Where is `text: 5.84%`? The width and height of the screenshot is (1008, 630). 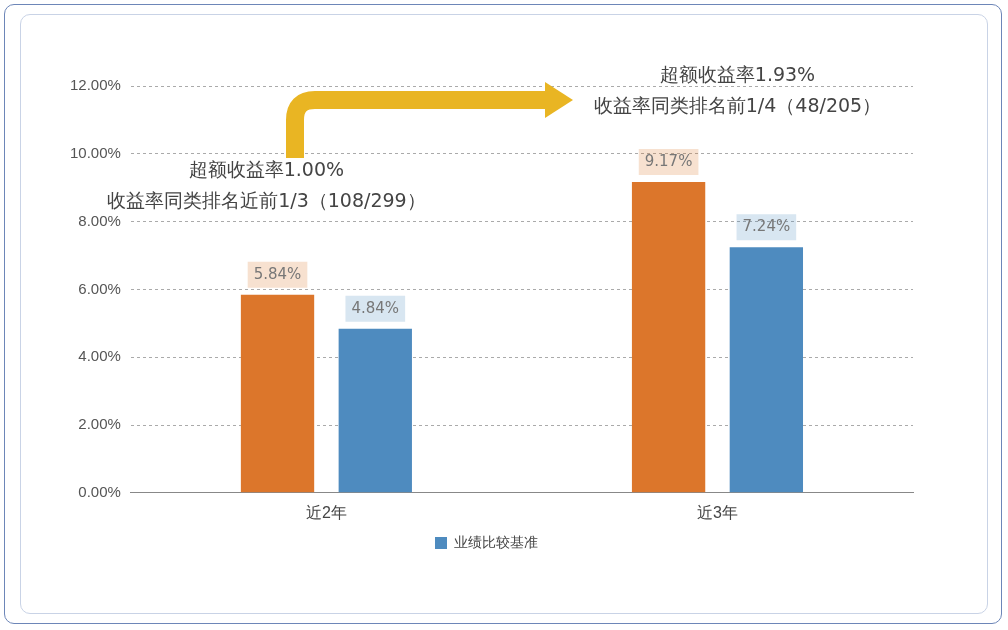 text: 5.84% is located at coordinates (277, 273).